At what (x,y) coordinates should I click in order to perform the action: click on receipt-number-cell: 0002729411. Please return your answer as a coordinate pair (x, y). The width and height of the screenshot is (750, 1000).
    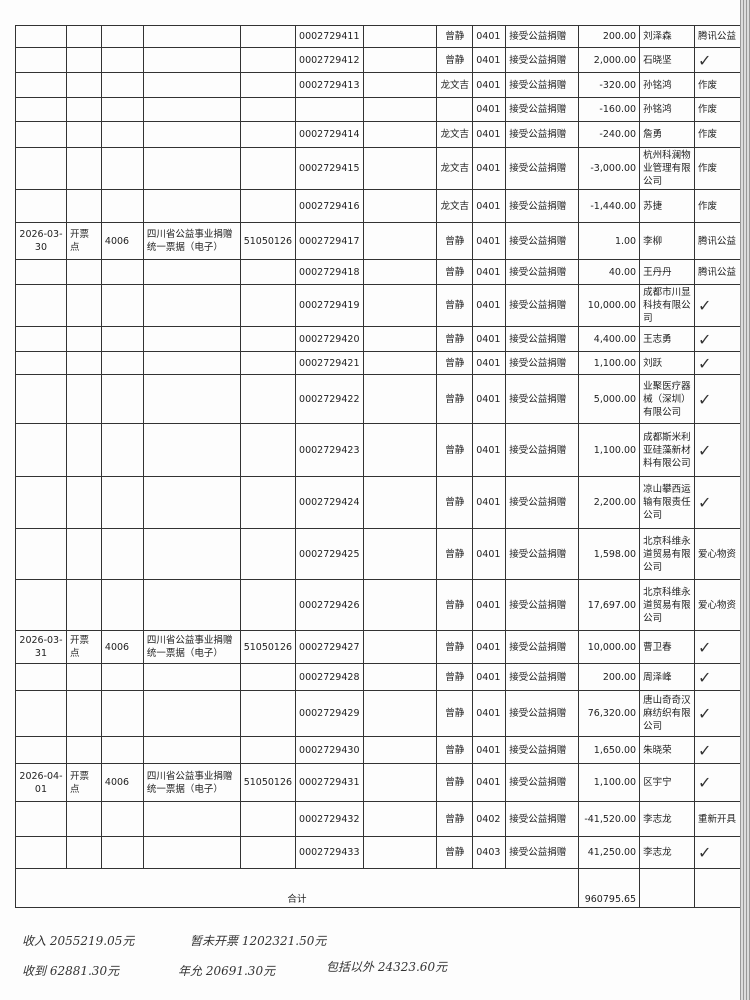
    Looking at the image, I should click on (329, 36).